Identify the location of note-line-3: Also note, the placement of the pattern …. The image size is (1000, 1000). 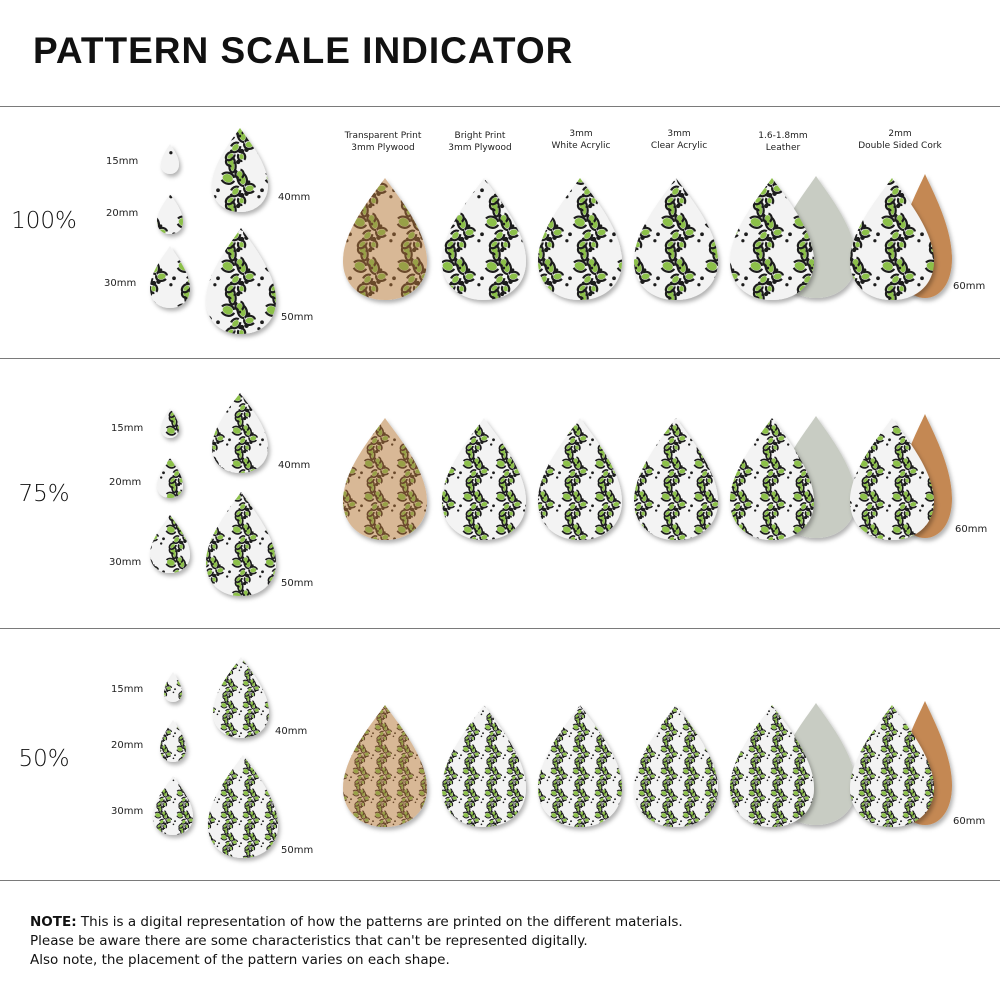
(240, 960).